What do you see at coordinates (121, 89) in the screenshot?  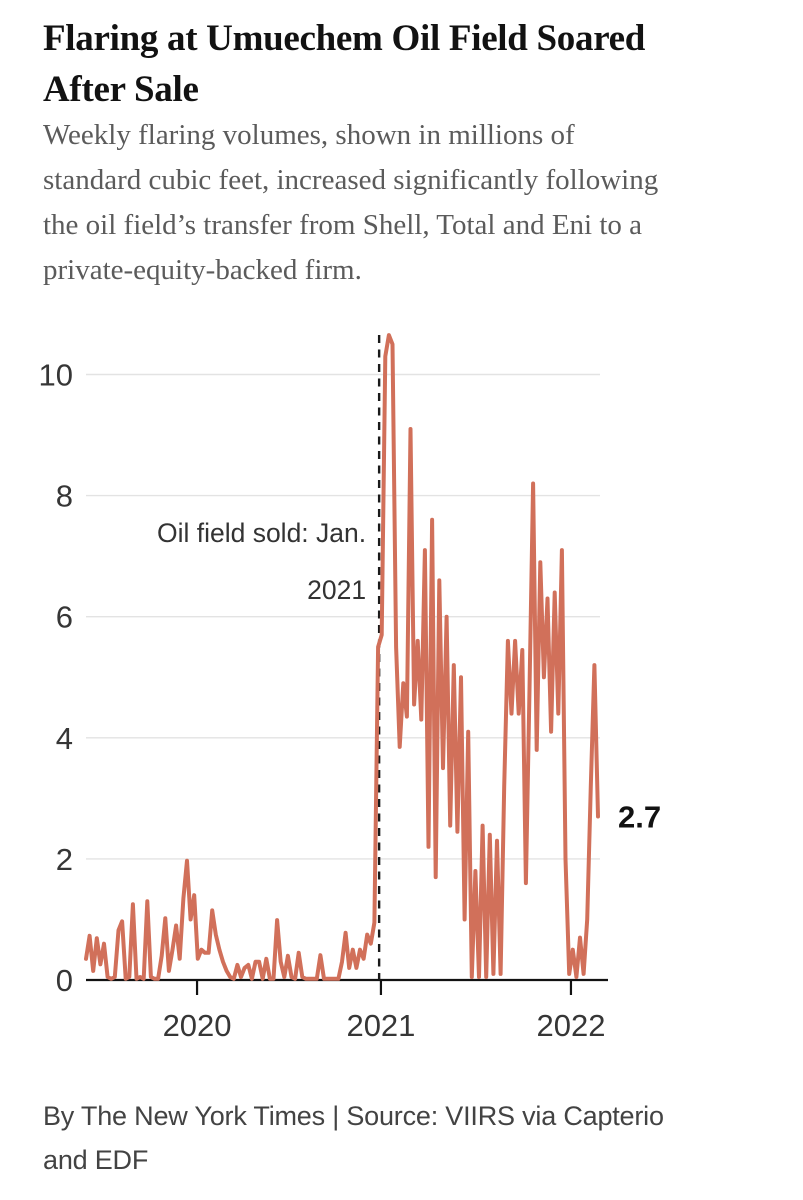 I see `chart-title-line2: After Sale` at bounding box center [121, 89].